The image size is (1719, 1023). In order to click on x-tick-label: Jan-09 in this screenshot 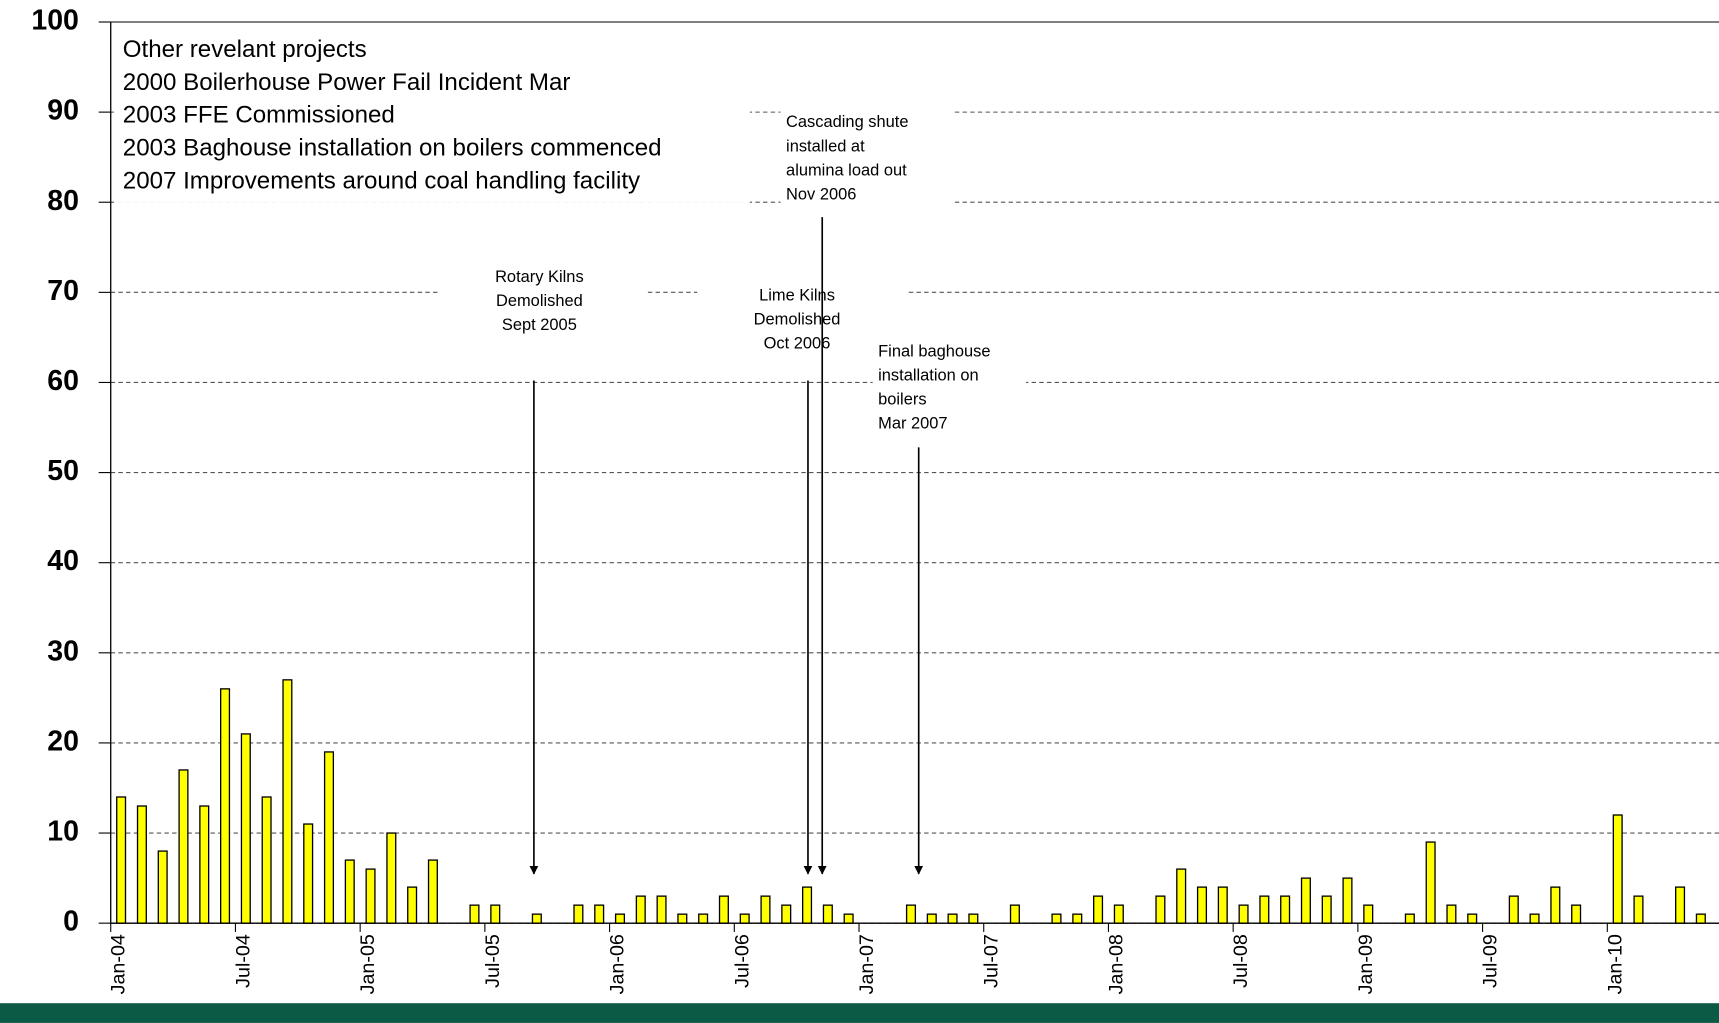, I will do `click(1366, 964)`.